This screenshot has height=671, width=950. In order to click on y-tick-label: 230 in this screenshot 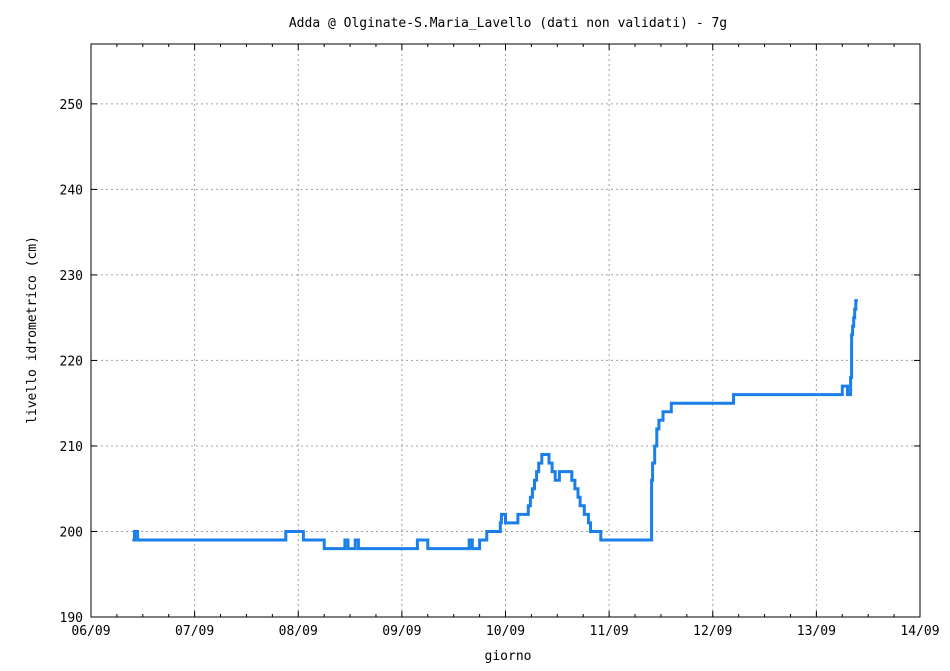, I will do `click(71, 276)`.